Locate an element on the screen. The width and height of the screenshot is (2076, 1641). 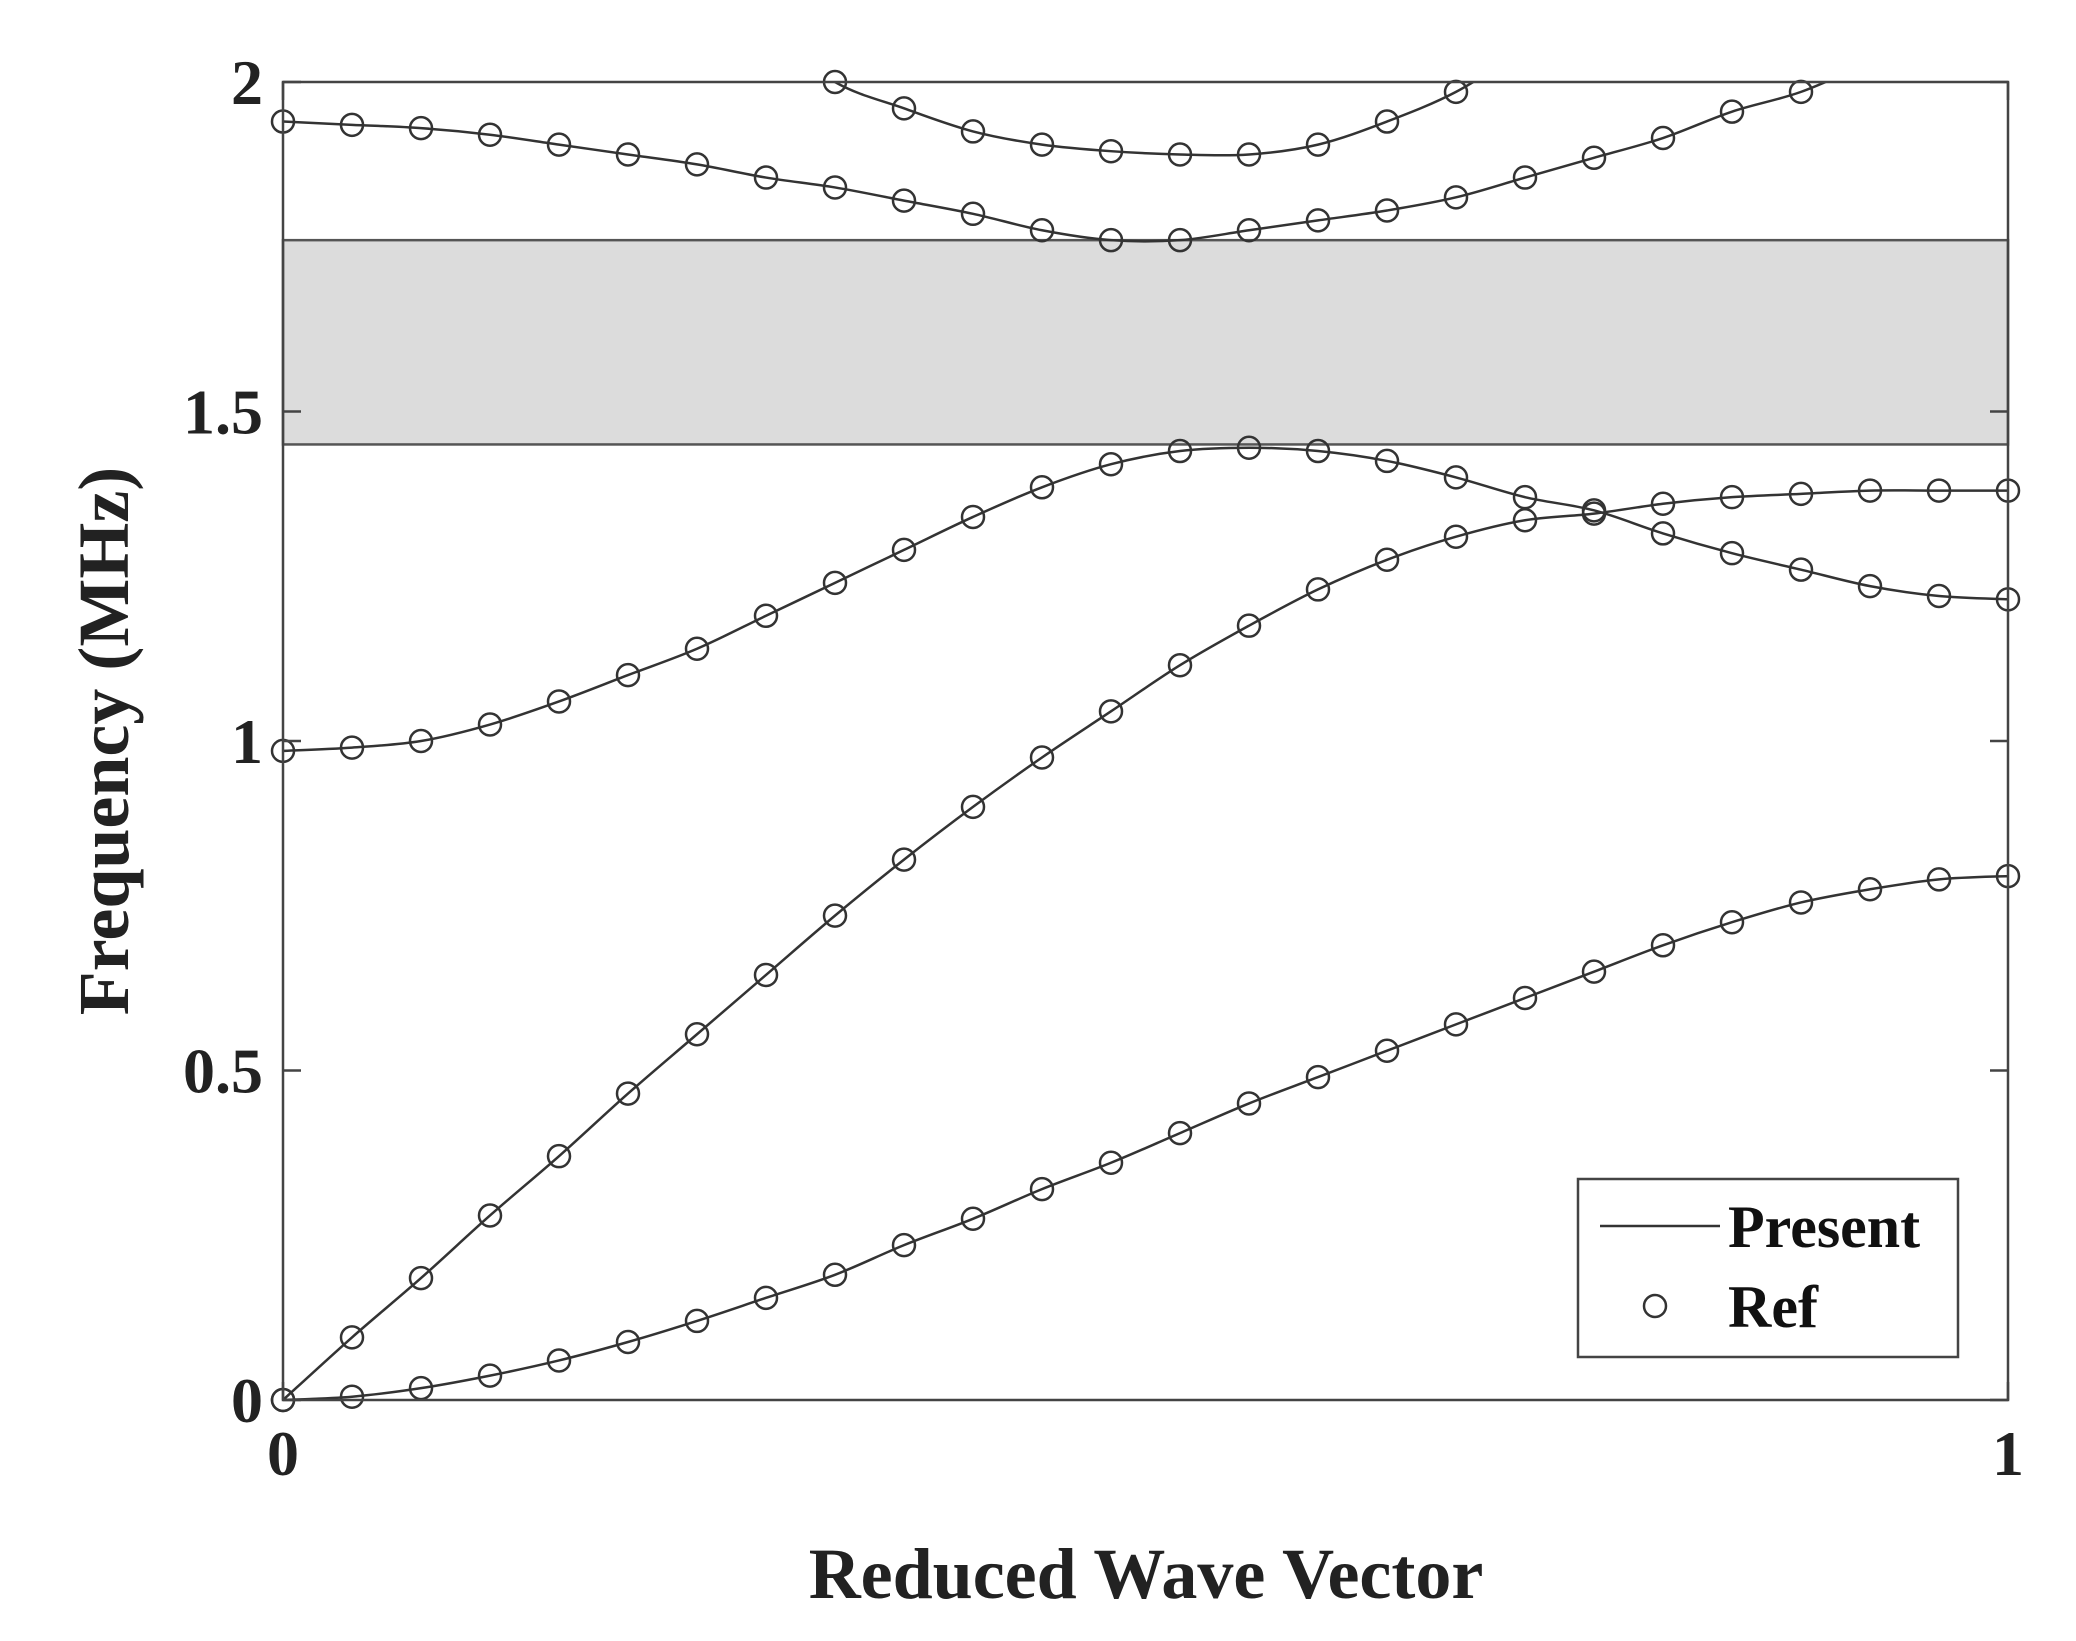
legend: Present Ref is located at coordinates (1768, 1268).